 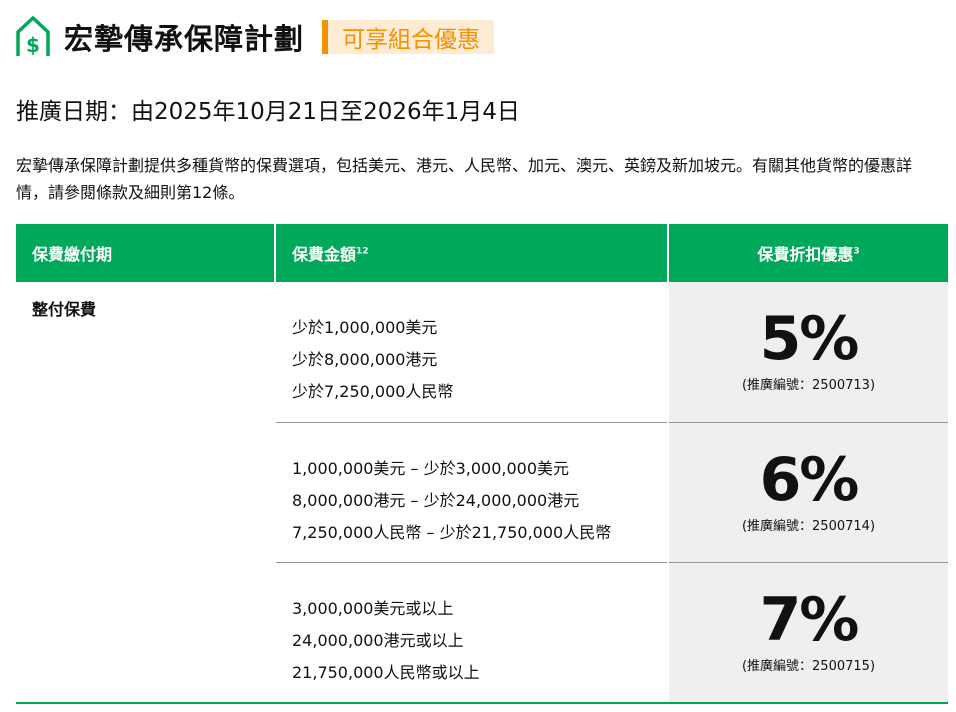 I want to click on house-dollar-icon: $, so click(x=33, y=36).